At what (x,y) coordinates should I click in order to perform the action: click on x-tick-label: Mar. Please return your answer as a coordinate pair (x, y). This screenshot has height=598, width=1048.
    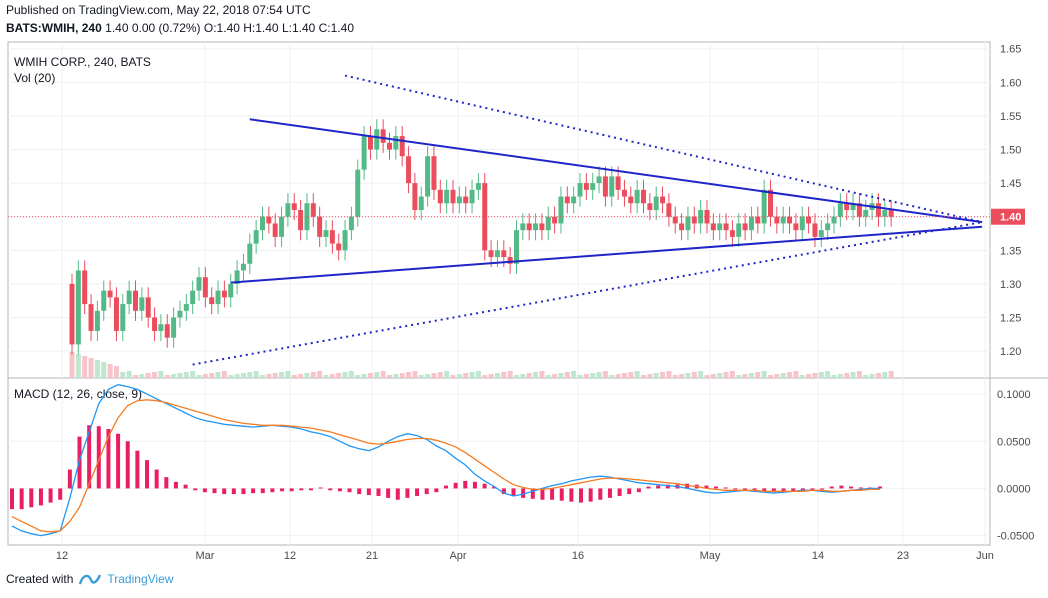
    Looking at the image, I should click on (205, 556).